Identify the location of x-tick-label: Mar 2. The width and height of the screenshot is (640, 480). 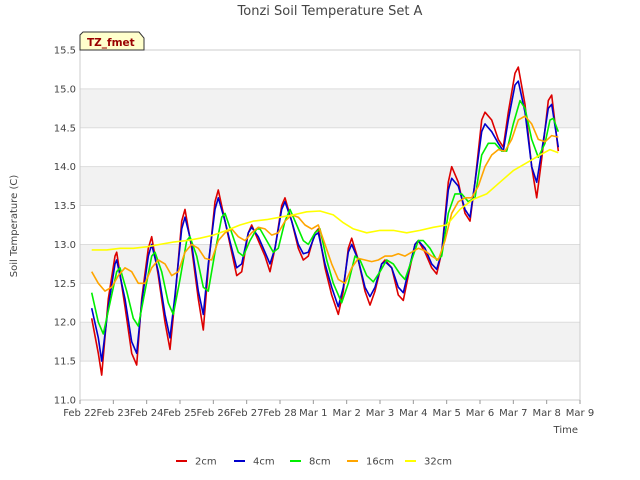
(346, 413).